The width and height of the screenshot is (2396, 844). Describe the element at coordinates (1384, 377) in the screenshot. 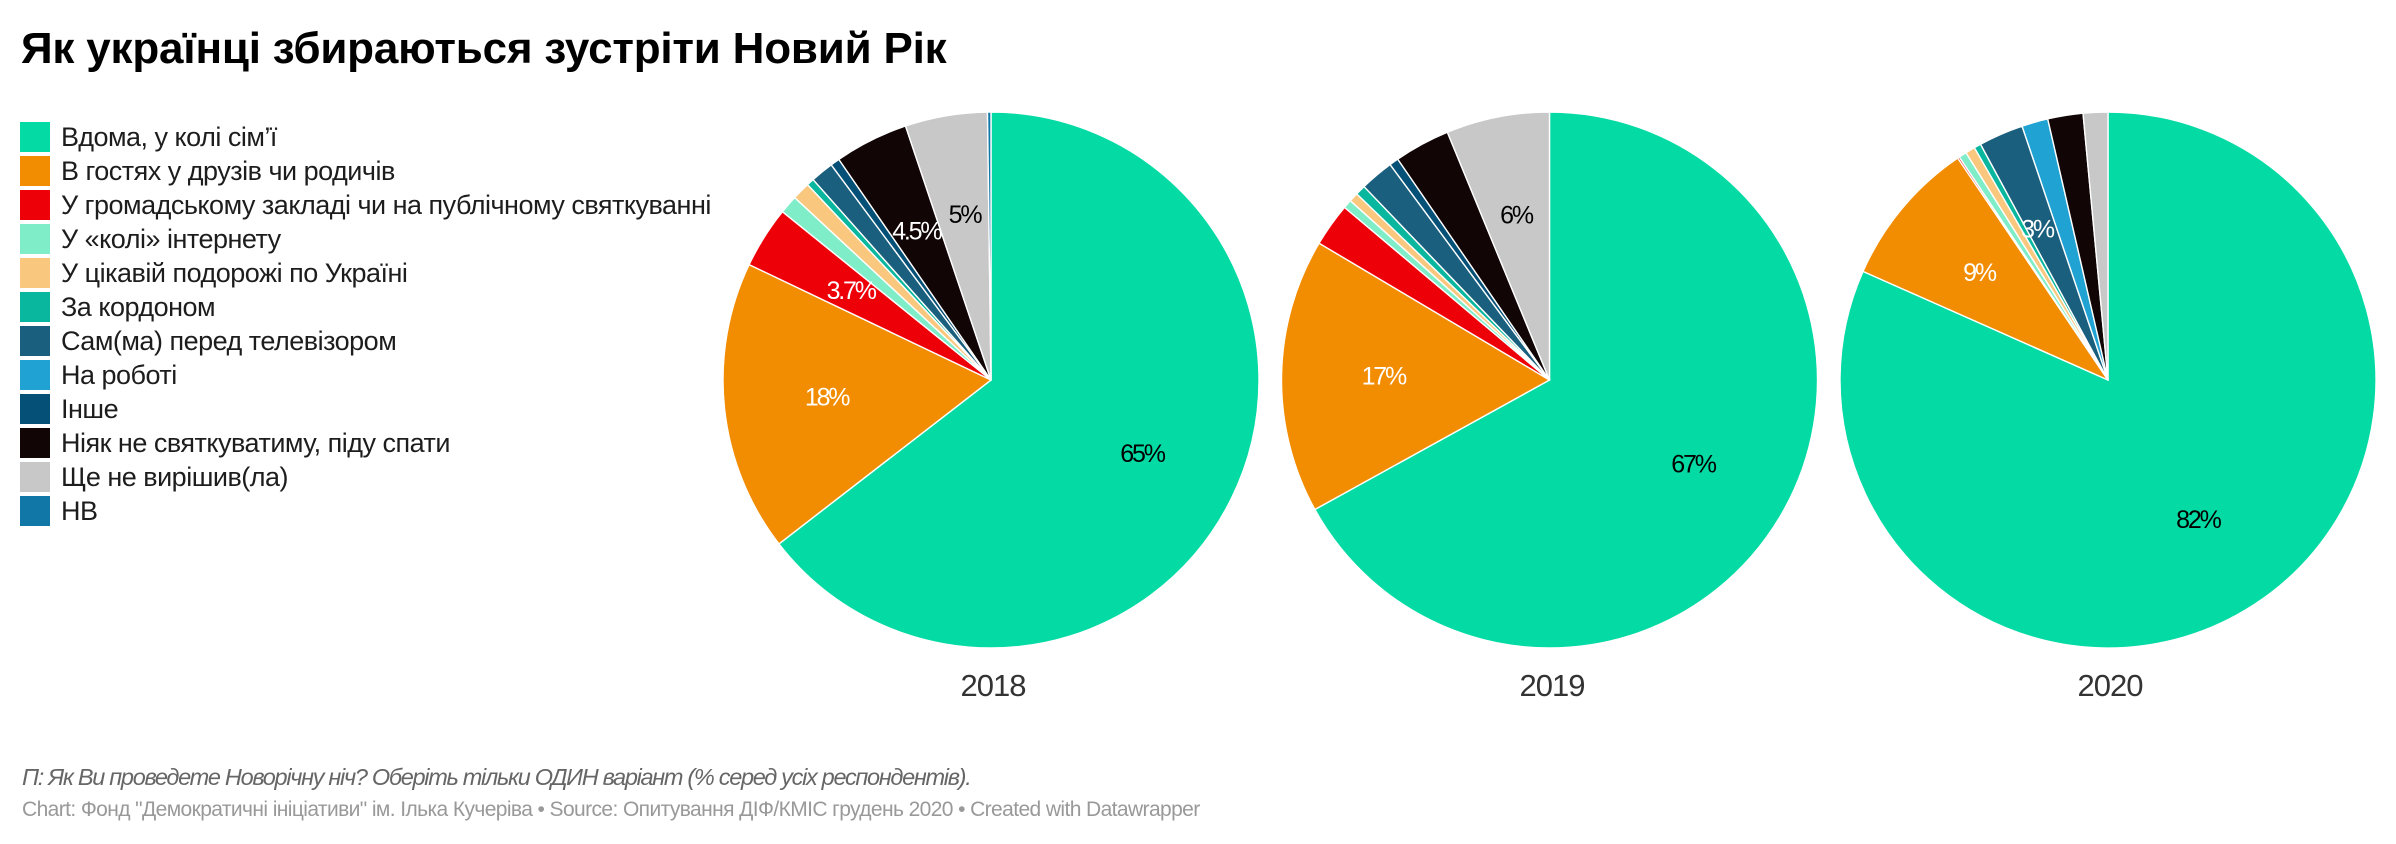

I see `svg-text: 17%` at that location.